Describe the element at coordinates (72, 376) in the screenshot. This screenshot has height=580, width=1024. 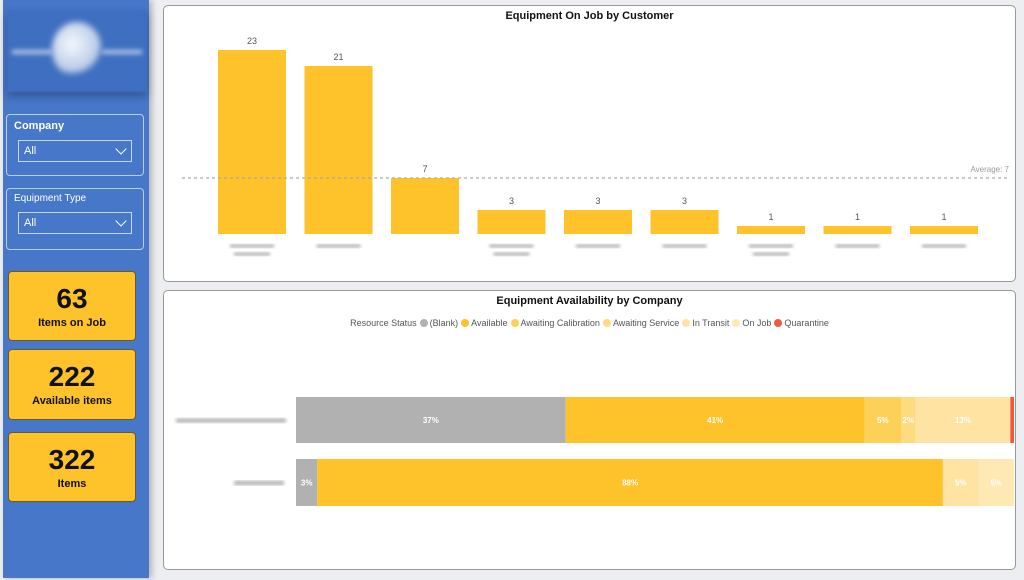
I see `kpi-value: 222` at that location.